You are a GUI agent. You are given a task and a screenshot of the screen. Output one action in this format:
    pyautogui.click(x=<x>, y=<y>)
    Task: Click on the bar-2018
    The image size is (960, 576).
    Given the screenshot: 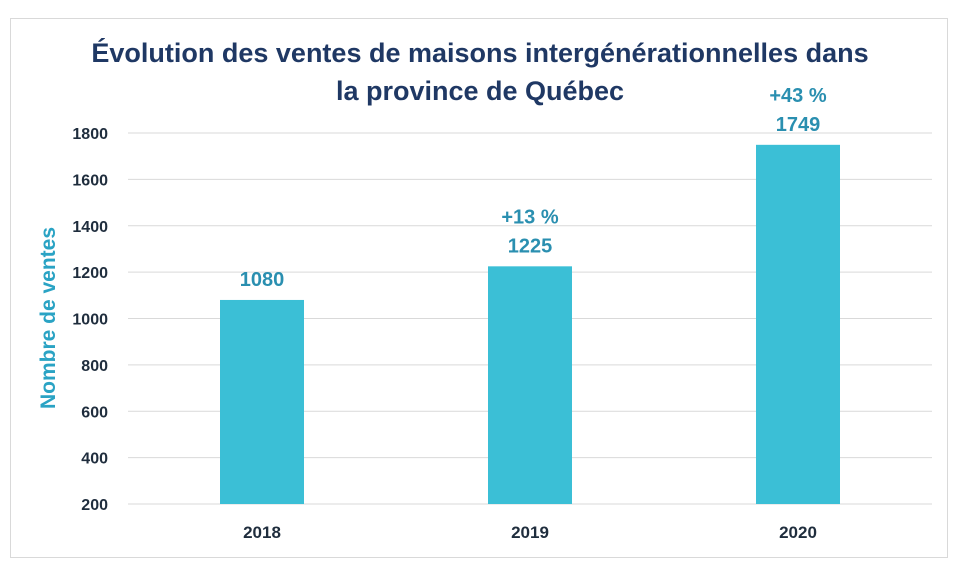 What is the action you would take?
    pyautogui.click(x=262, y=401)
    